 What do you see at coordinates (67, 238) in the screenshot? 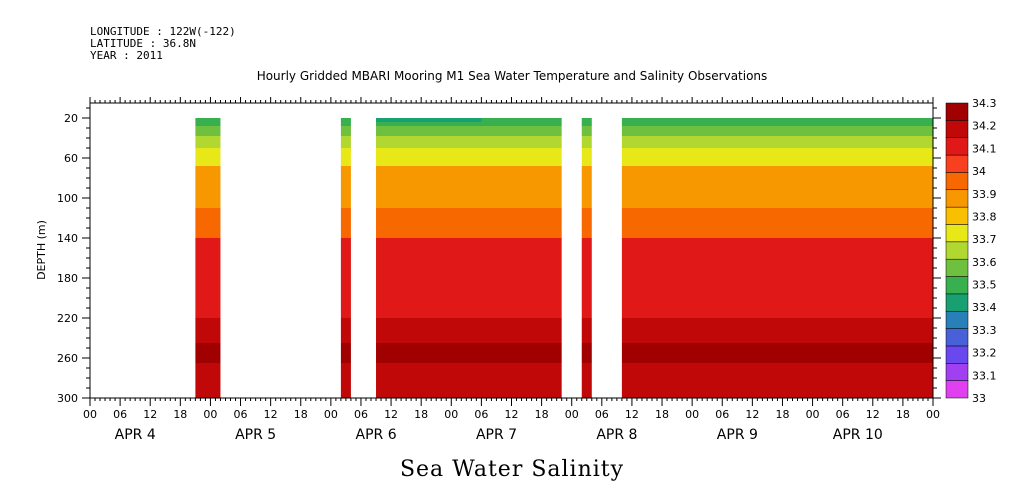
I see `y-tick-label: 140` at bounding box center [67, 238].